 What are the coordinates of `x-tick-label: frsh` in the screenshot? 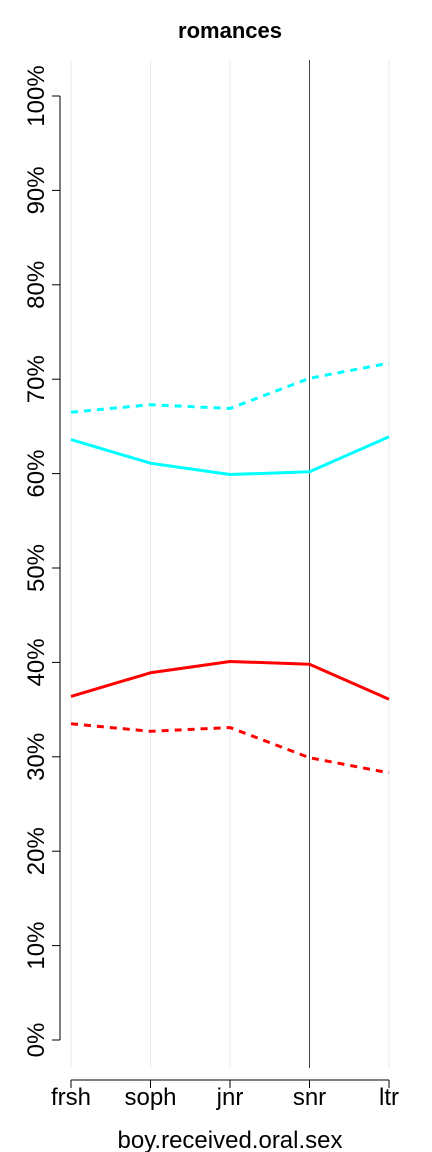 It's located at (71, 1097).